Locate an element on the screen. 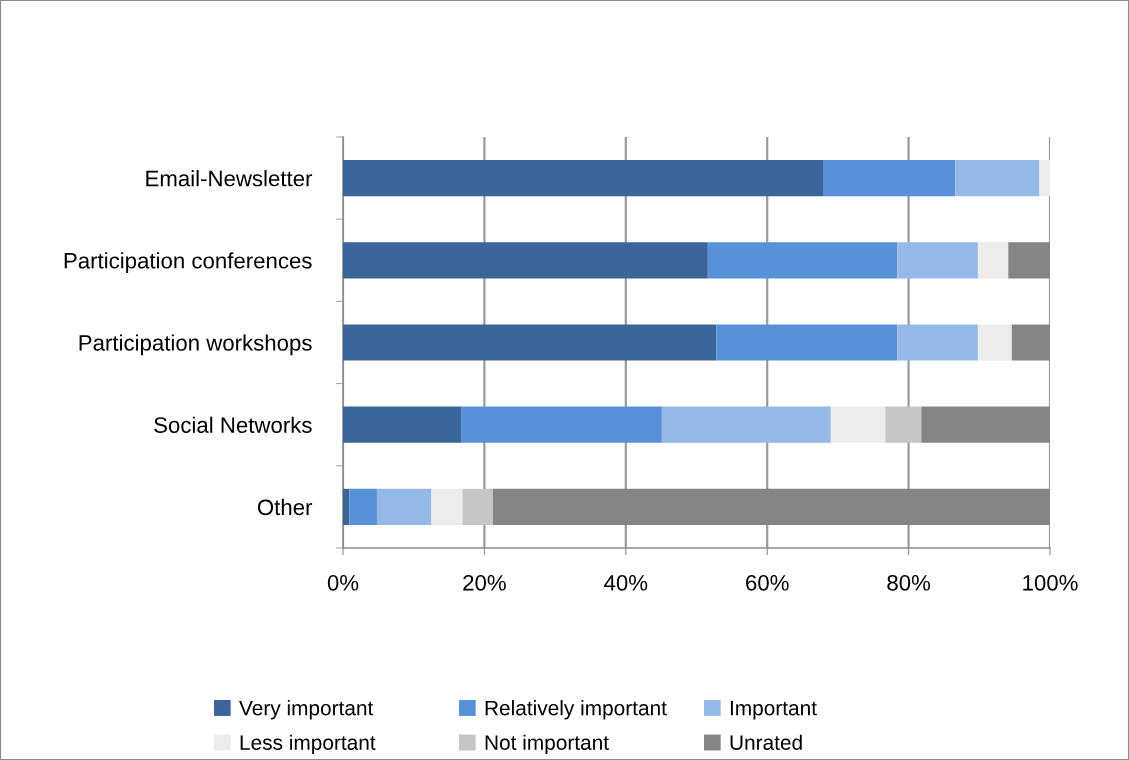 The height and width of the screenshot is (760, 1129). x-tick-label: 20% is located at coordinates (484, 582).